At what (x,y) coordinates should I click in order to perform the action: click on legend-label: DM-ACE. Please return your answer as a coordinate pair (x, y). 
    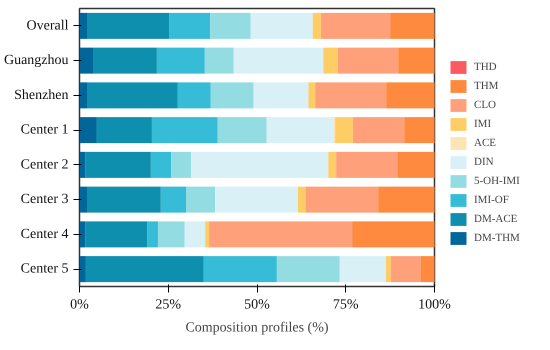
    Looking at the image, I should click on (496, 219).